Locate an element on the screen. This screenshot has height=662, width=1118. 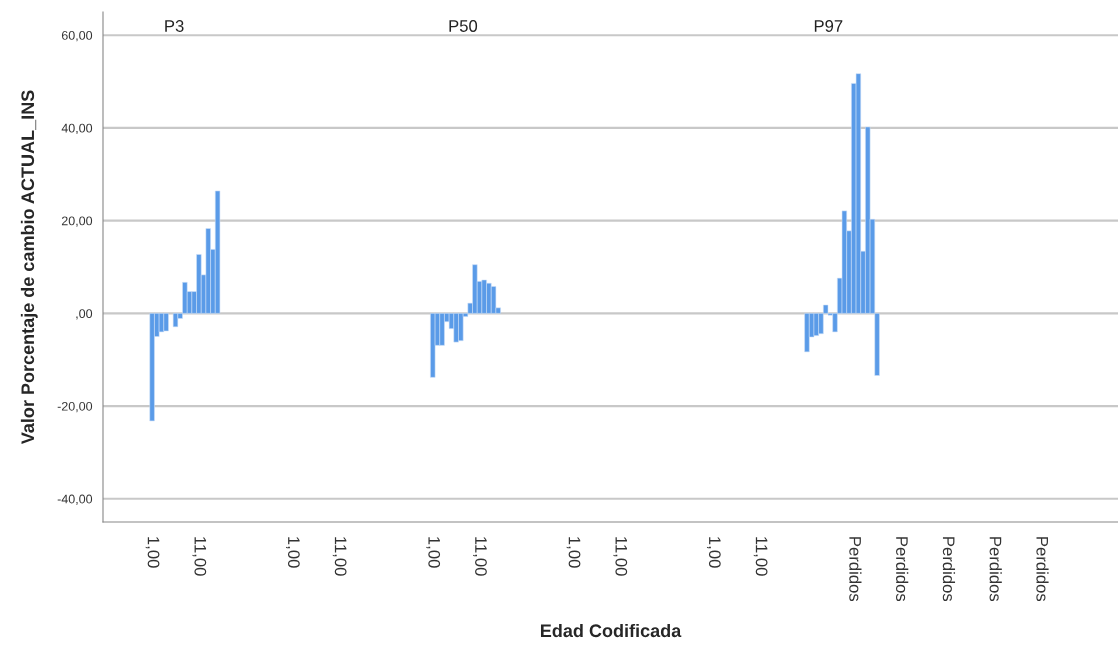
y-axis-title: Valor Porcentaje de cambio ACTUAL_INS is located at coordinates (29, 267).